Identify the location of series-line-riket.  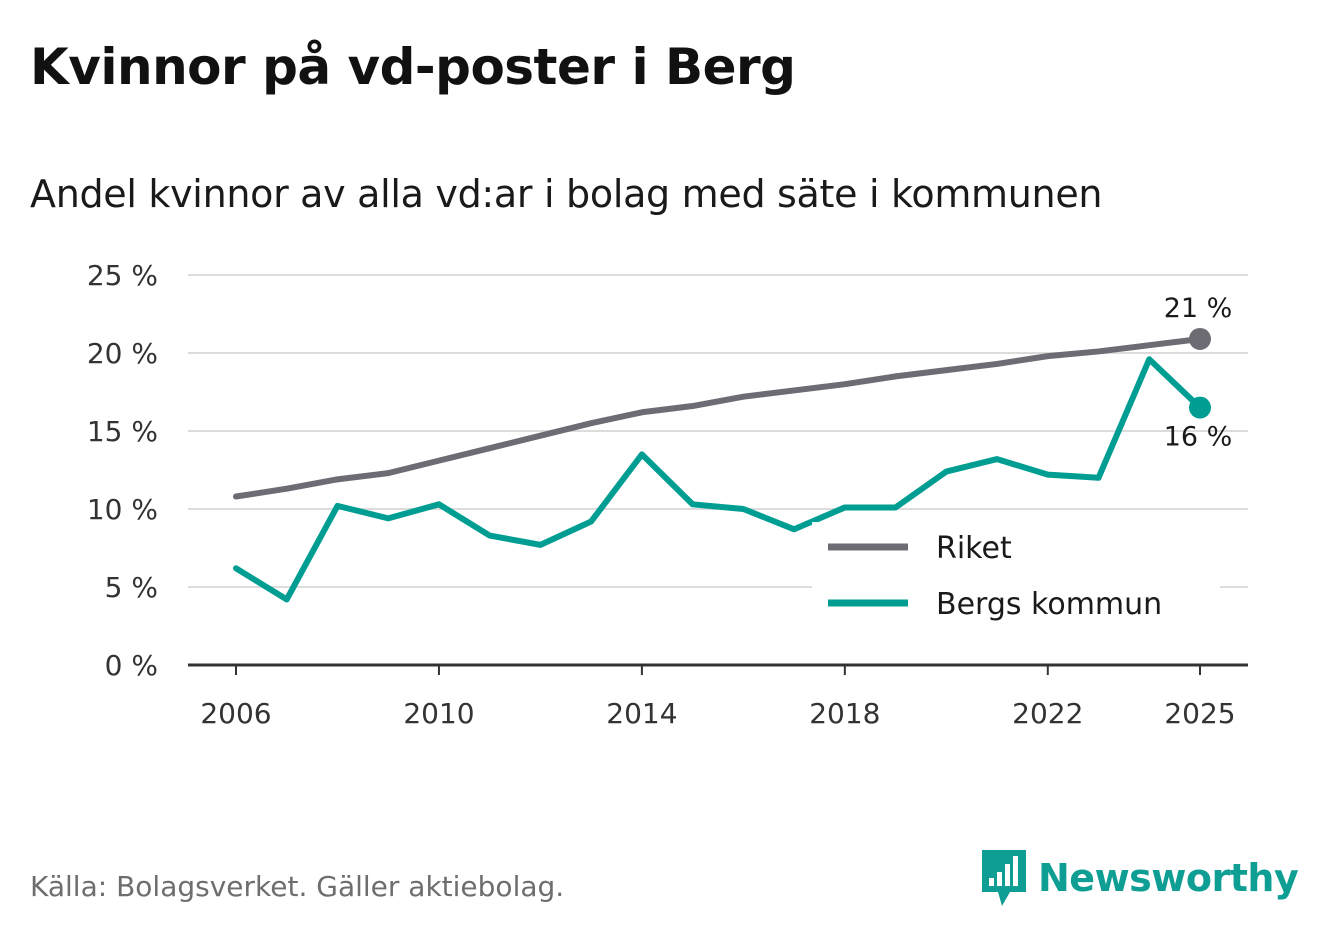
(718, 417).